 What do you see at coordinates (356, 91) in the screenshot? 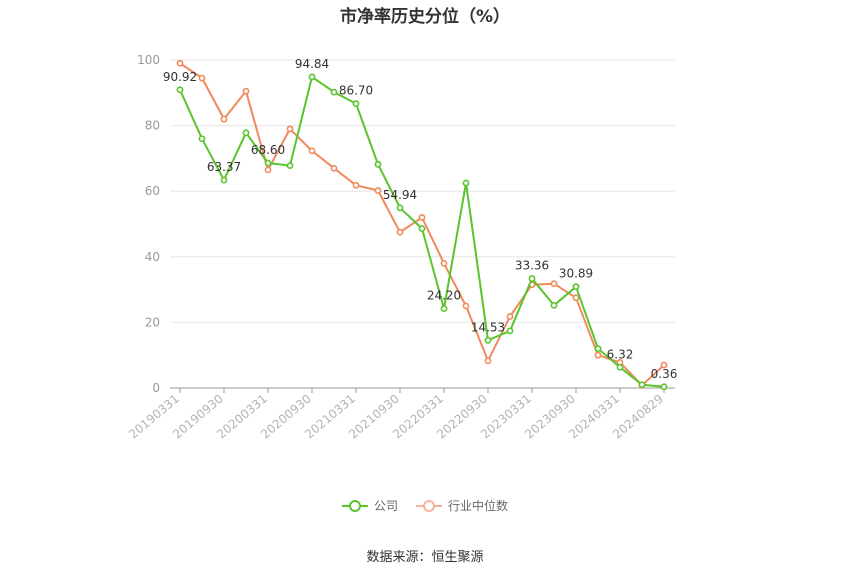
I see `data-label: 86.70` at bounding box center [356, 91].